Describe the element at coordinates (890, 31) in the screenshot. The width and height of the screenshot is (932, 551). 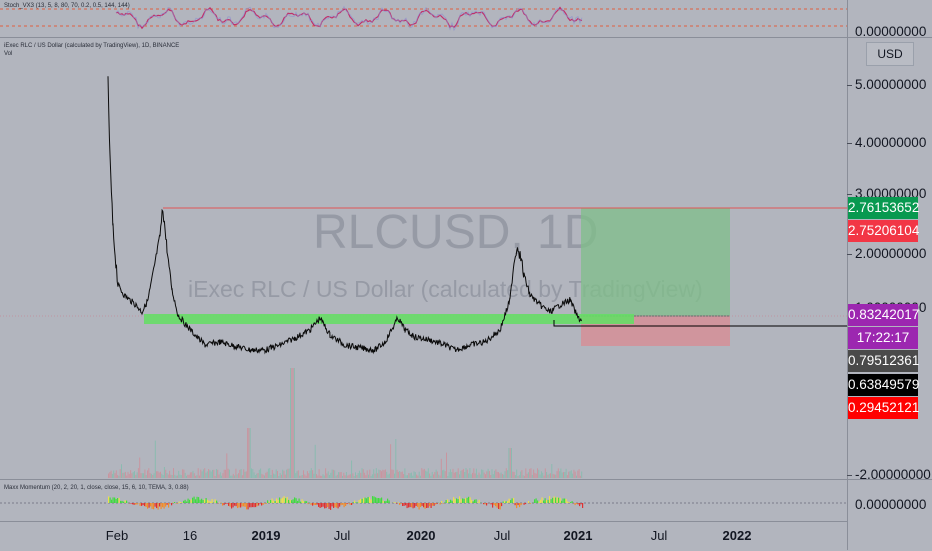
I see `top-indicator-axis-value: 0.00000000` at that location.